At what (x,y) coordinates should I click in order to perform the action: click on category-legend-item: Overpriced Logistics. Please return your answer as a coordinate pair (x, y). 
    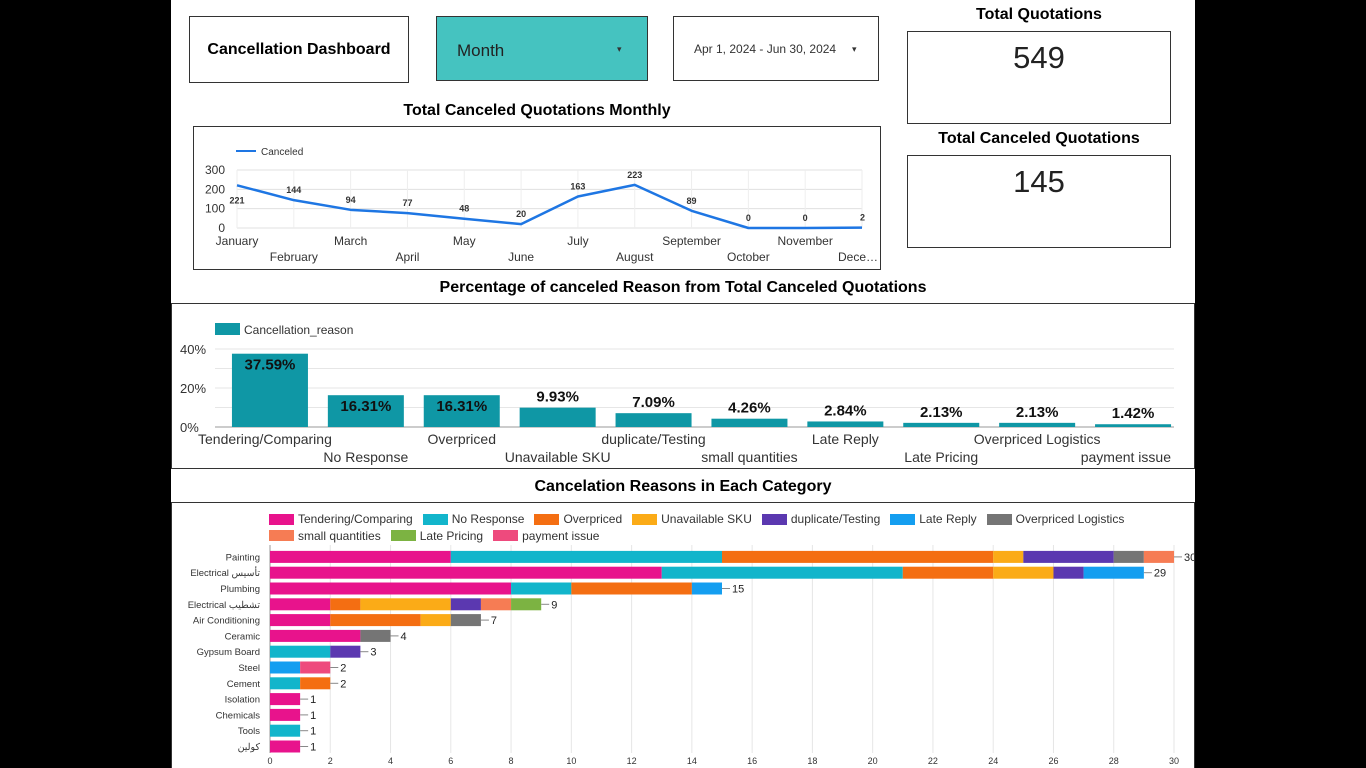
    Looking at the image, I should click on (1055, 519).